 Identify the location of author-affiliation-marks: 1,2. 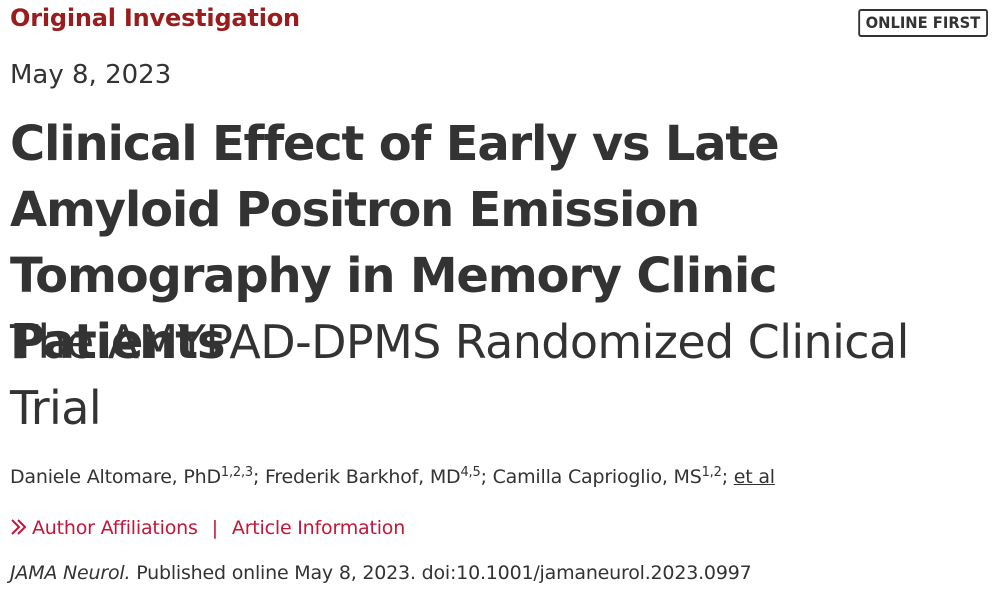
(711, 472).